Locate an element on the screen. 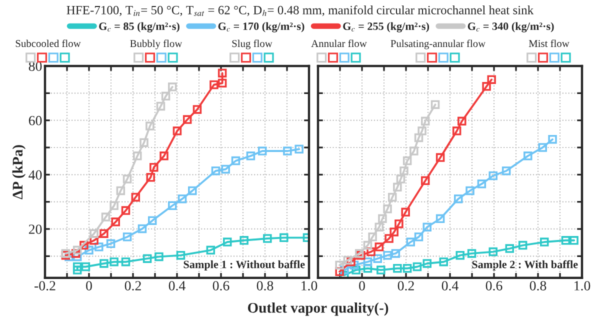 The height and width of the screenshot is (322, 600). legend-label: G$_{c}$ = 255 (kg/m²·s) is located at coordinates (386, 27).